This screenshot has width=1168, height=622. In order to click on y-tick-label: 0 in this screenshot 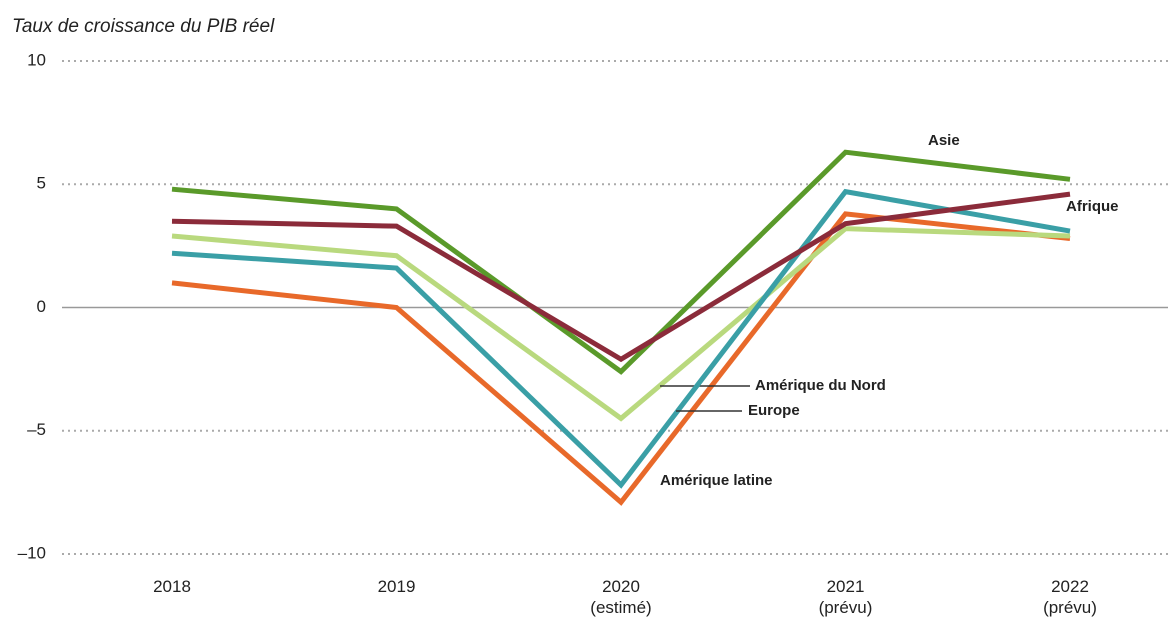, I will do `click(41, 306)`.